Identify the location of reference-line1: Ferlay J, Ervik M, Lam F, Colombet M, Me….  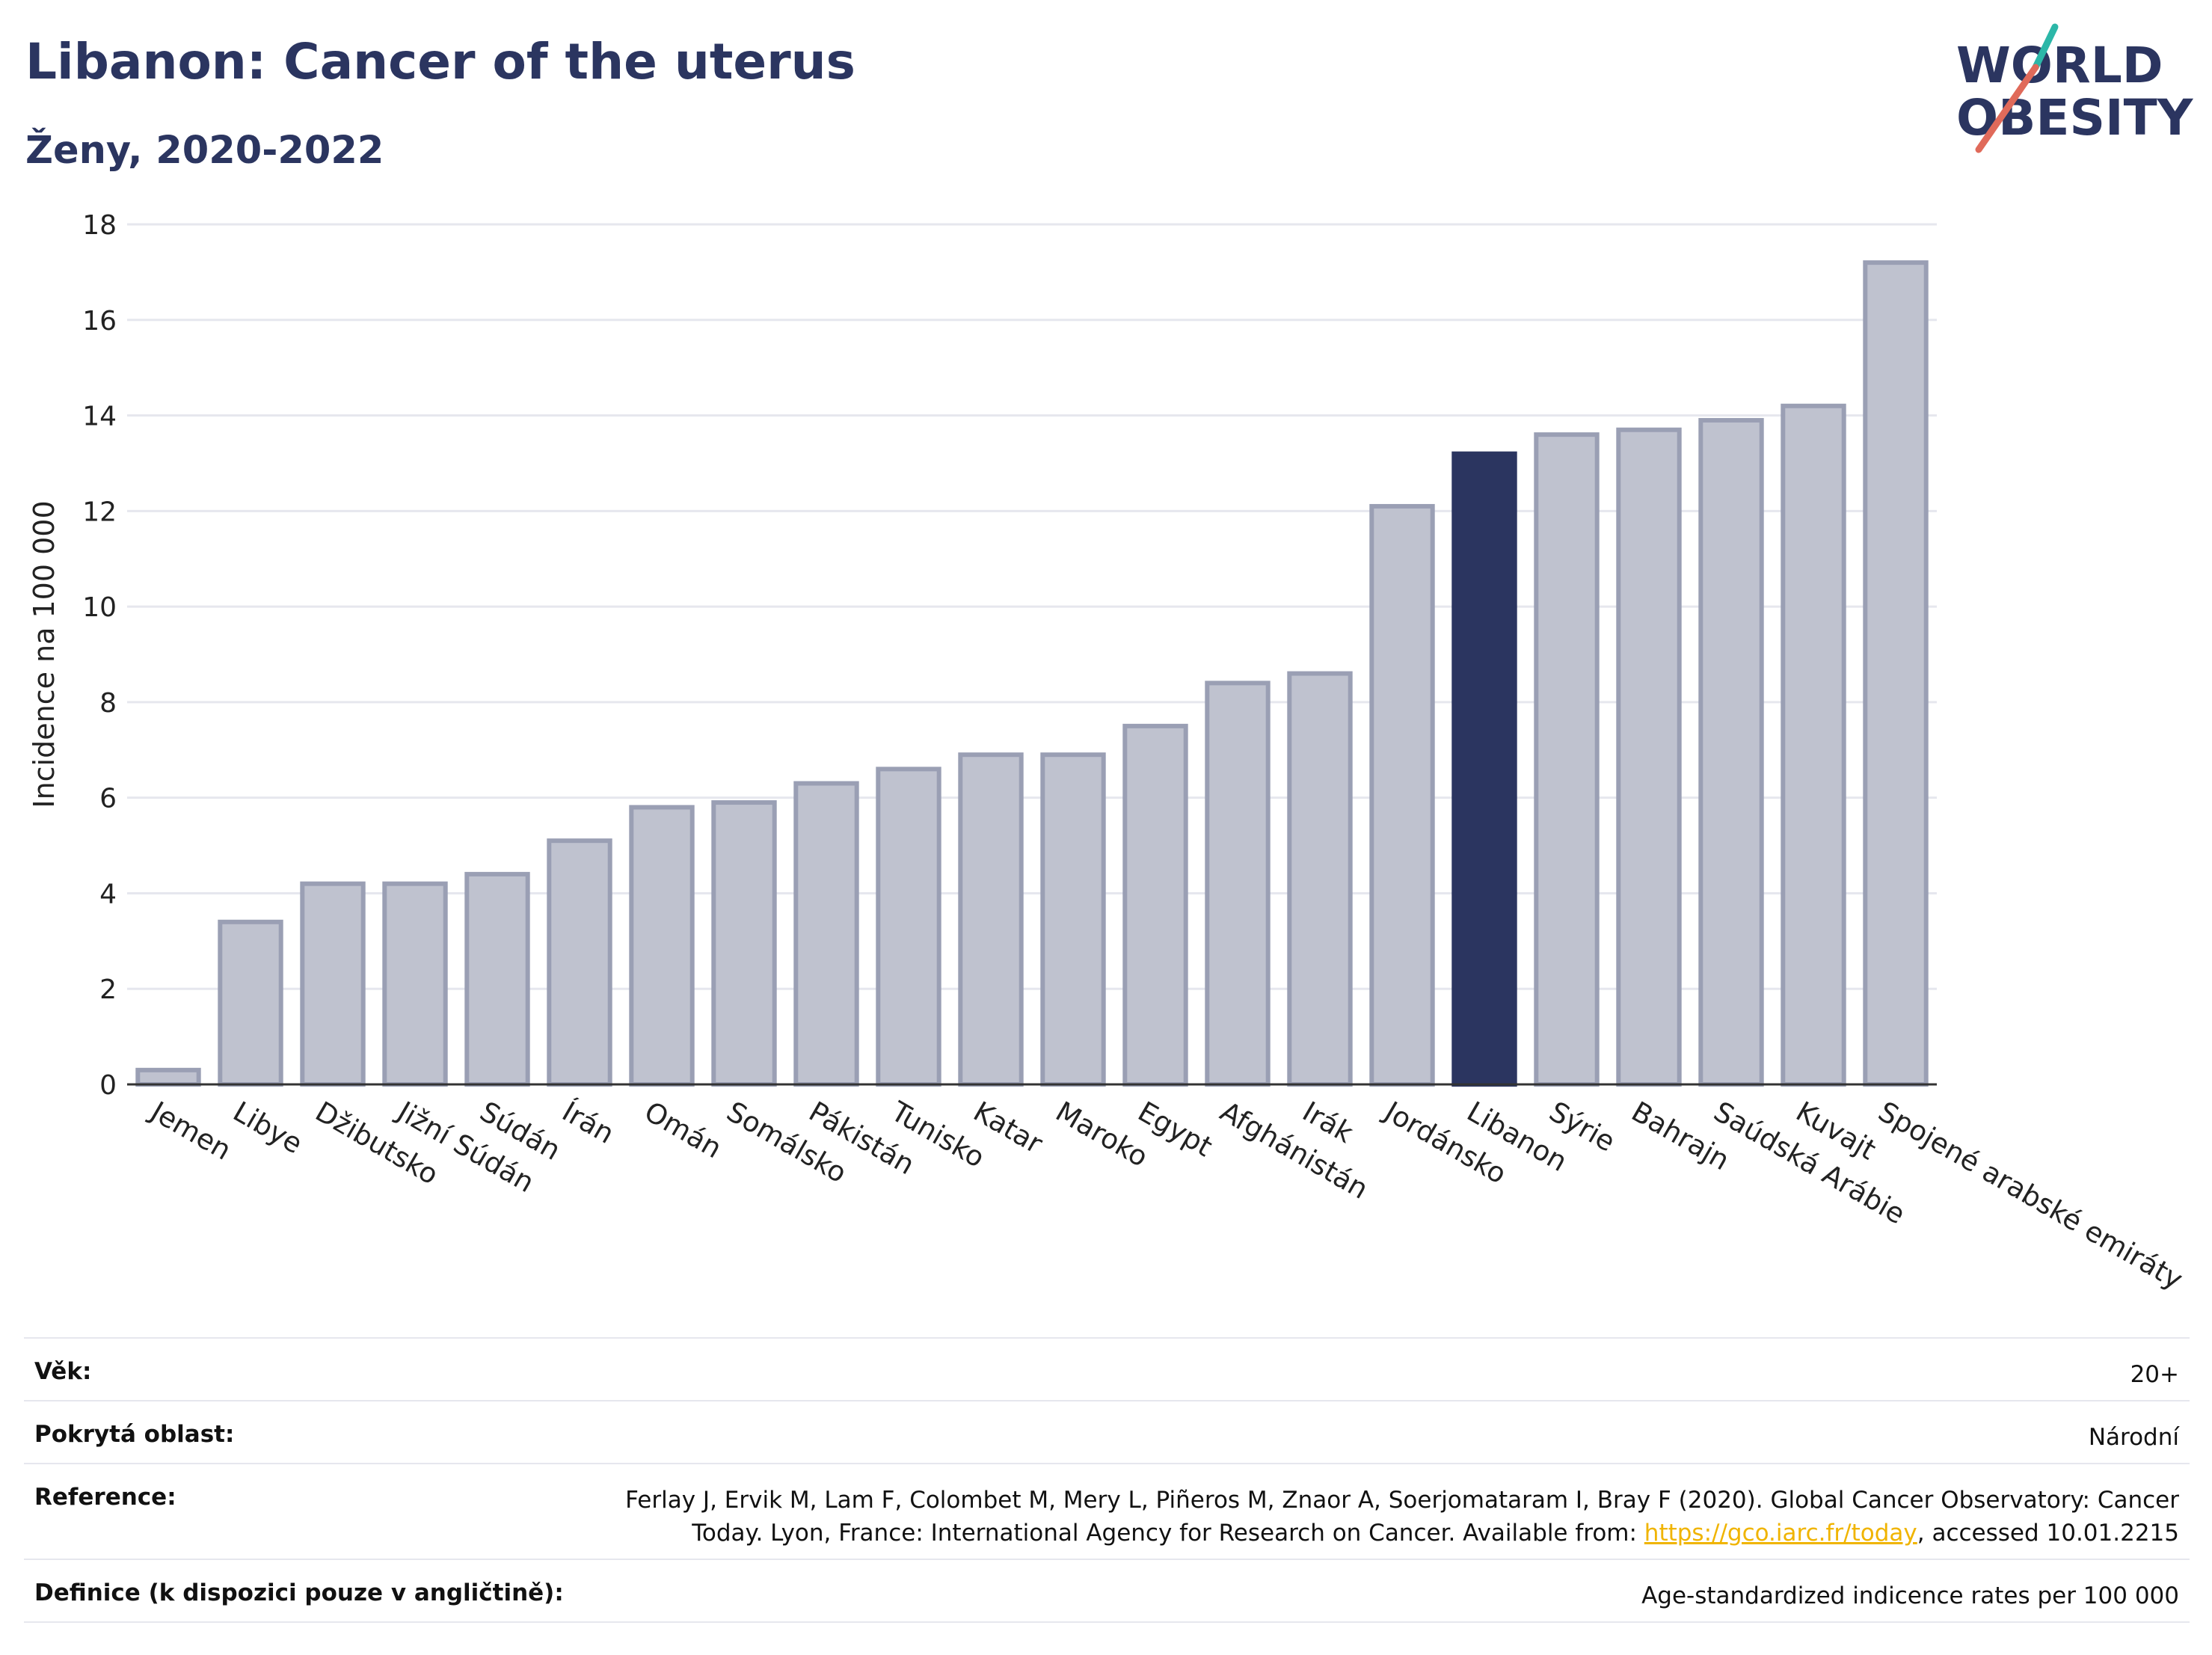
(1402, 1500).